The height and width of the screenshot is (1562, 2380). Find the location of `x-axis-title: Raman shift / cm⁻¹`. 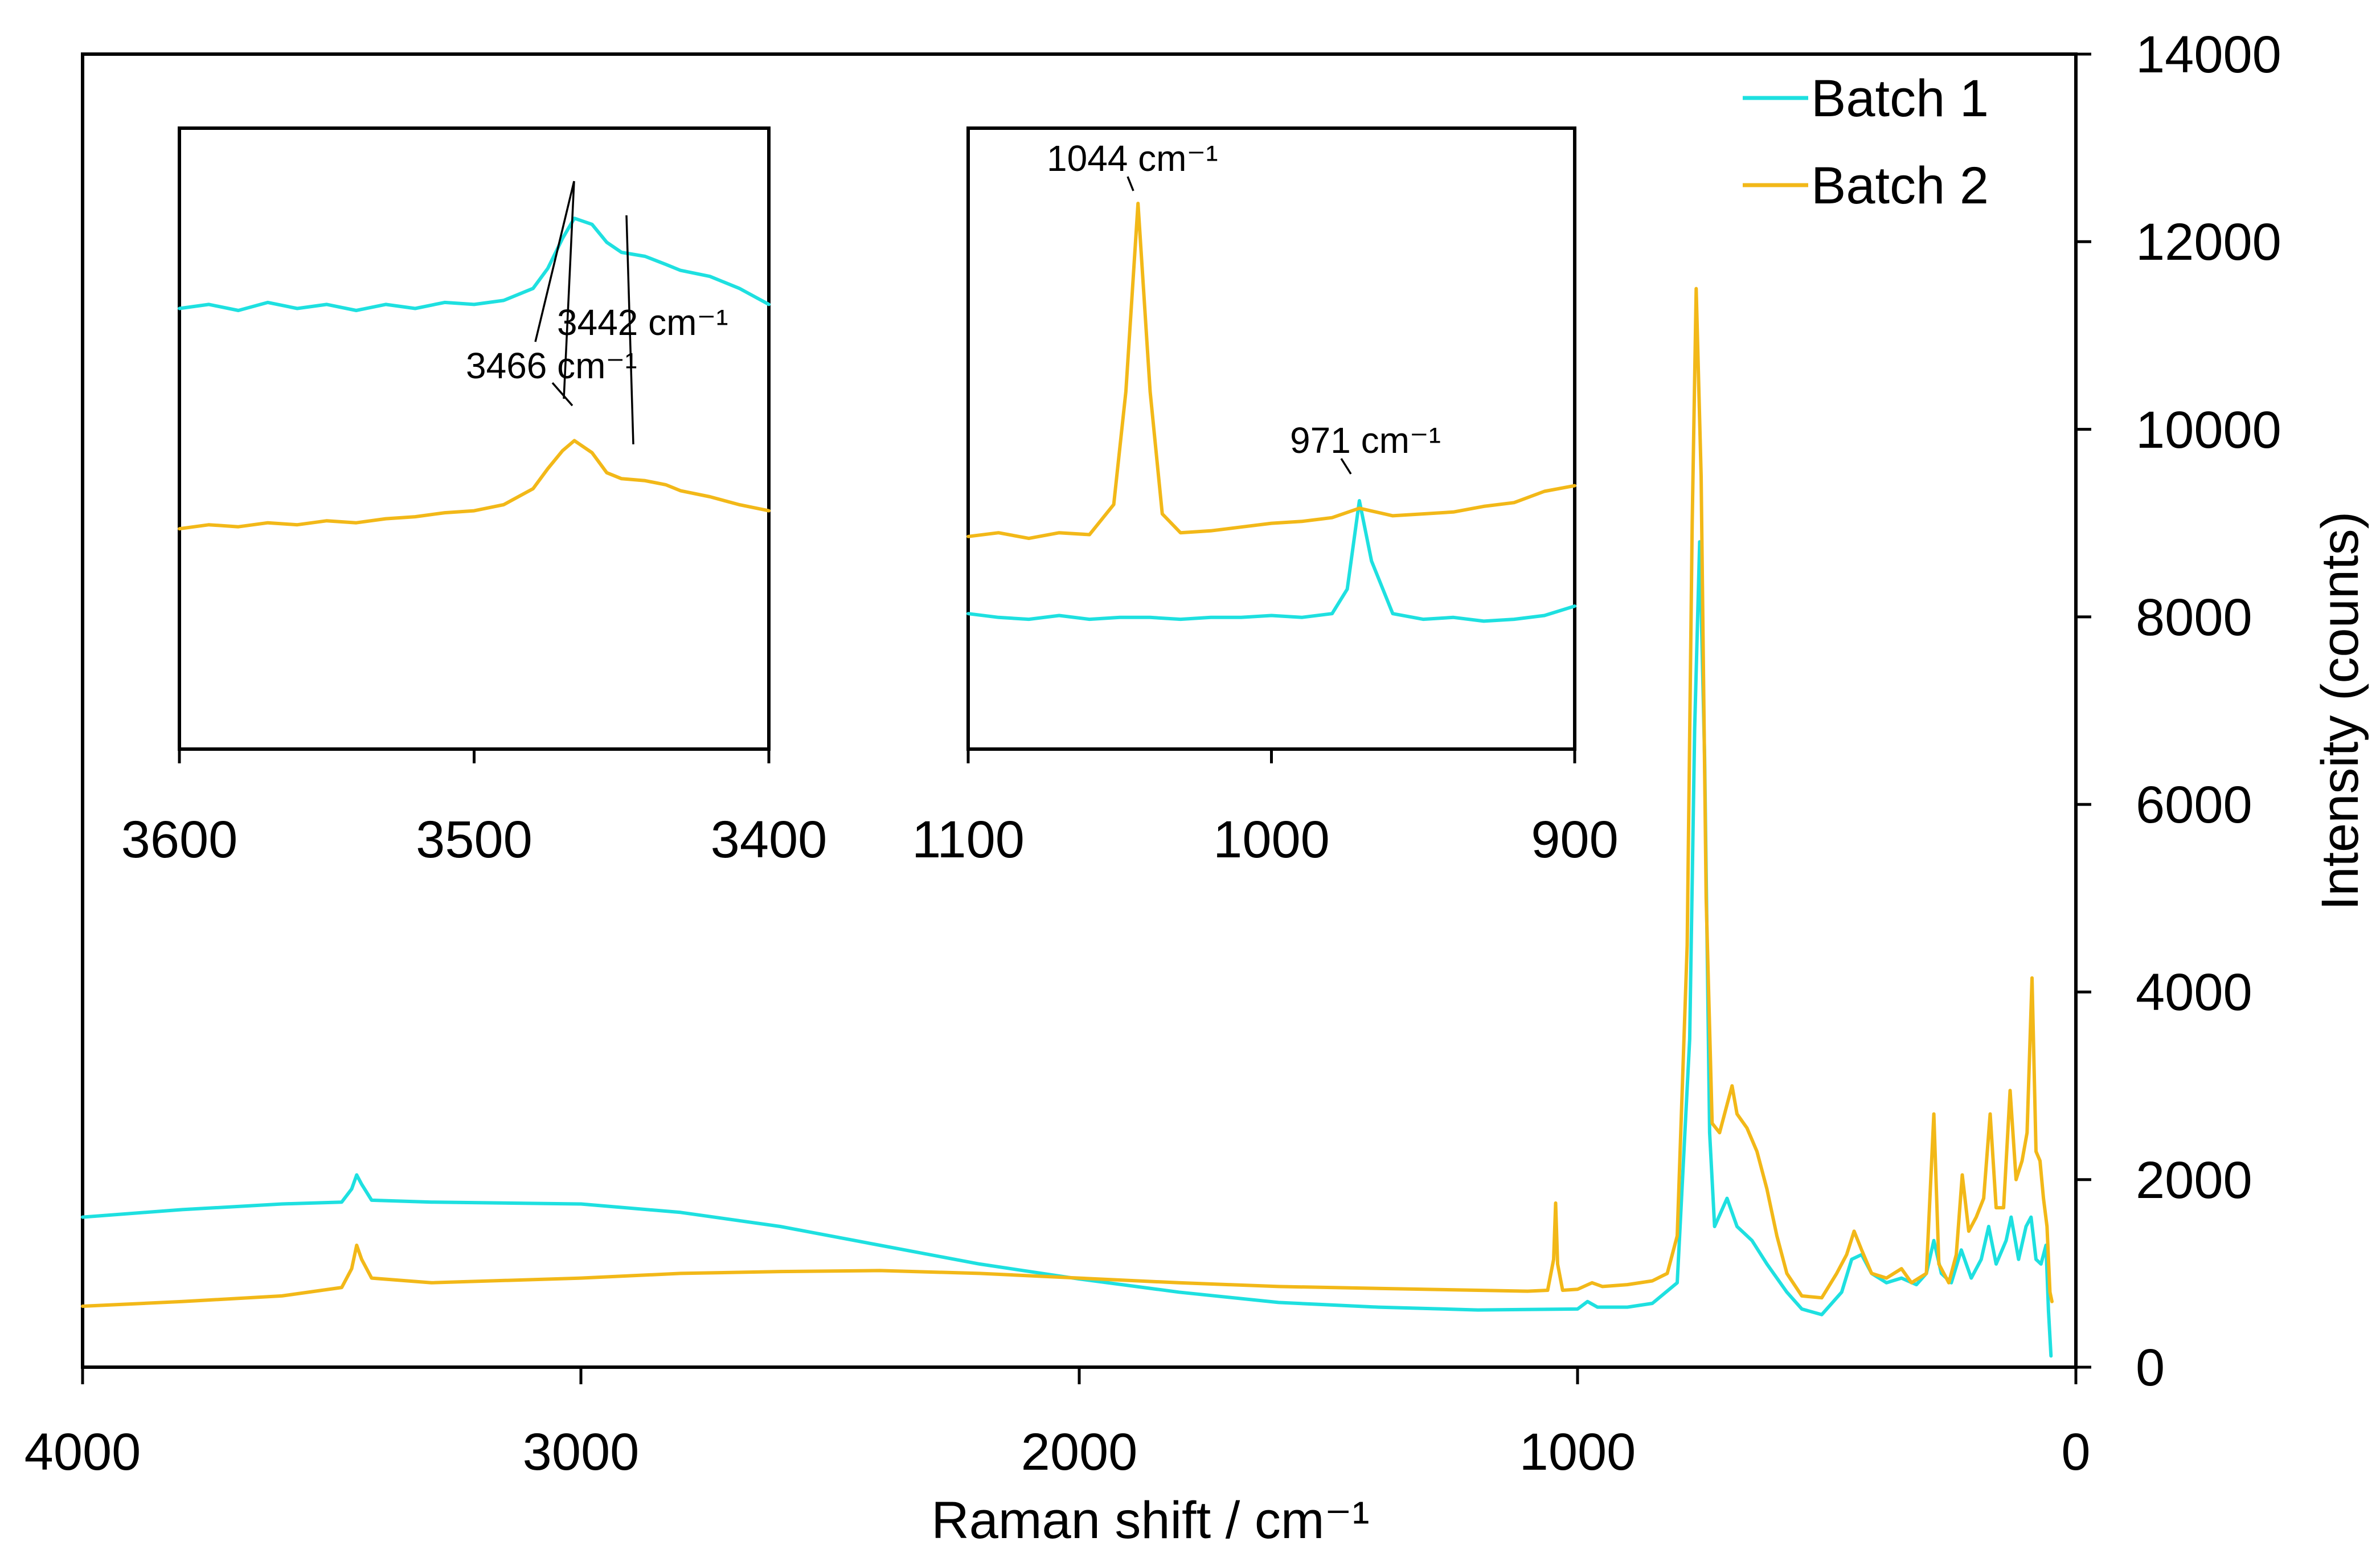

x-axis-title: Raman shift / cm⁻¹ is located at coordinates (1150, 1520).